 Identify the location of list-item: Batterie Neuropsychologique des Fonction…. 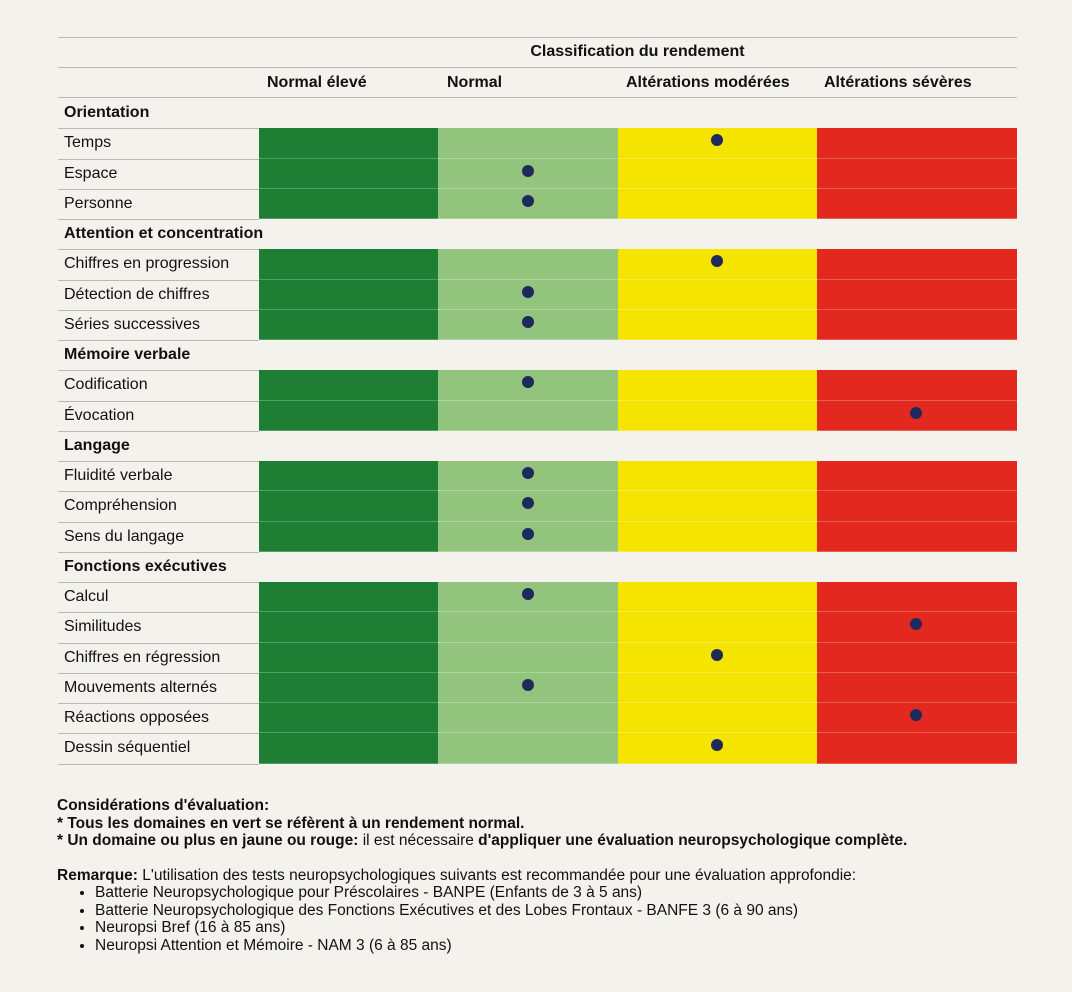
(501, 911).